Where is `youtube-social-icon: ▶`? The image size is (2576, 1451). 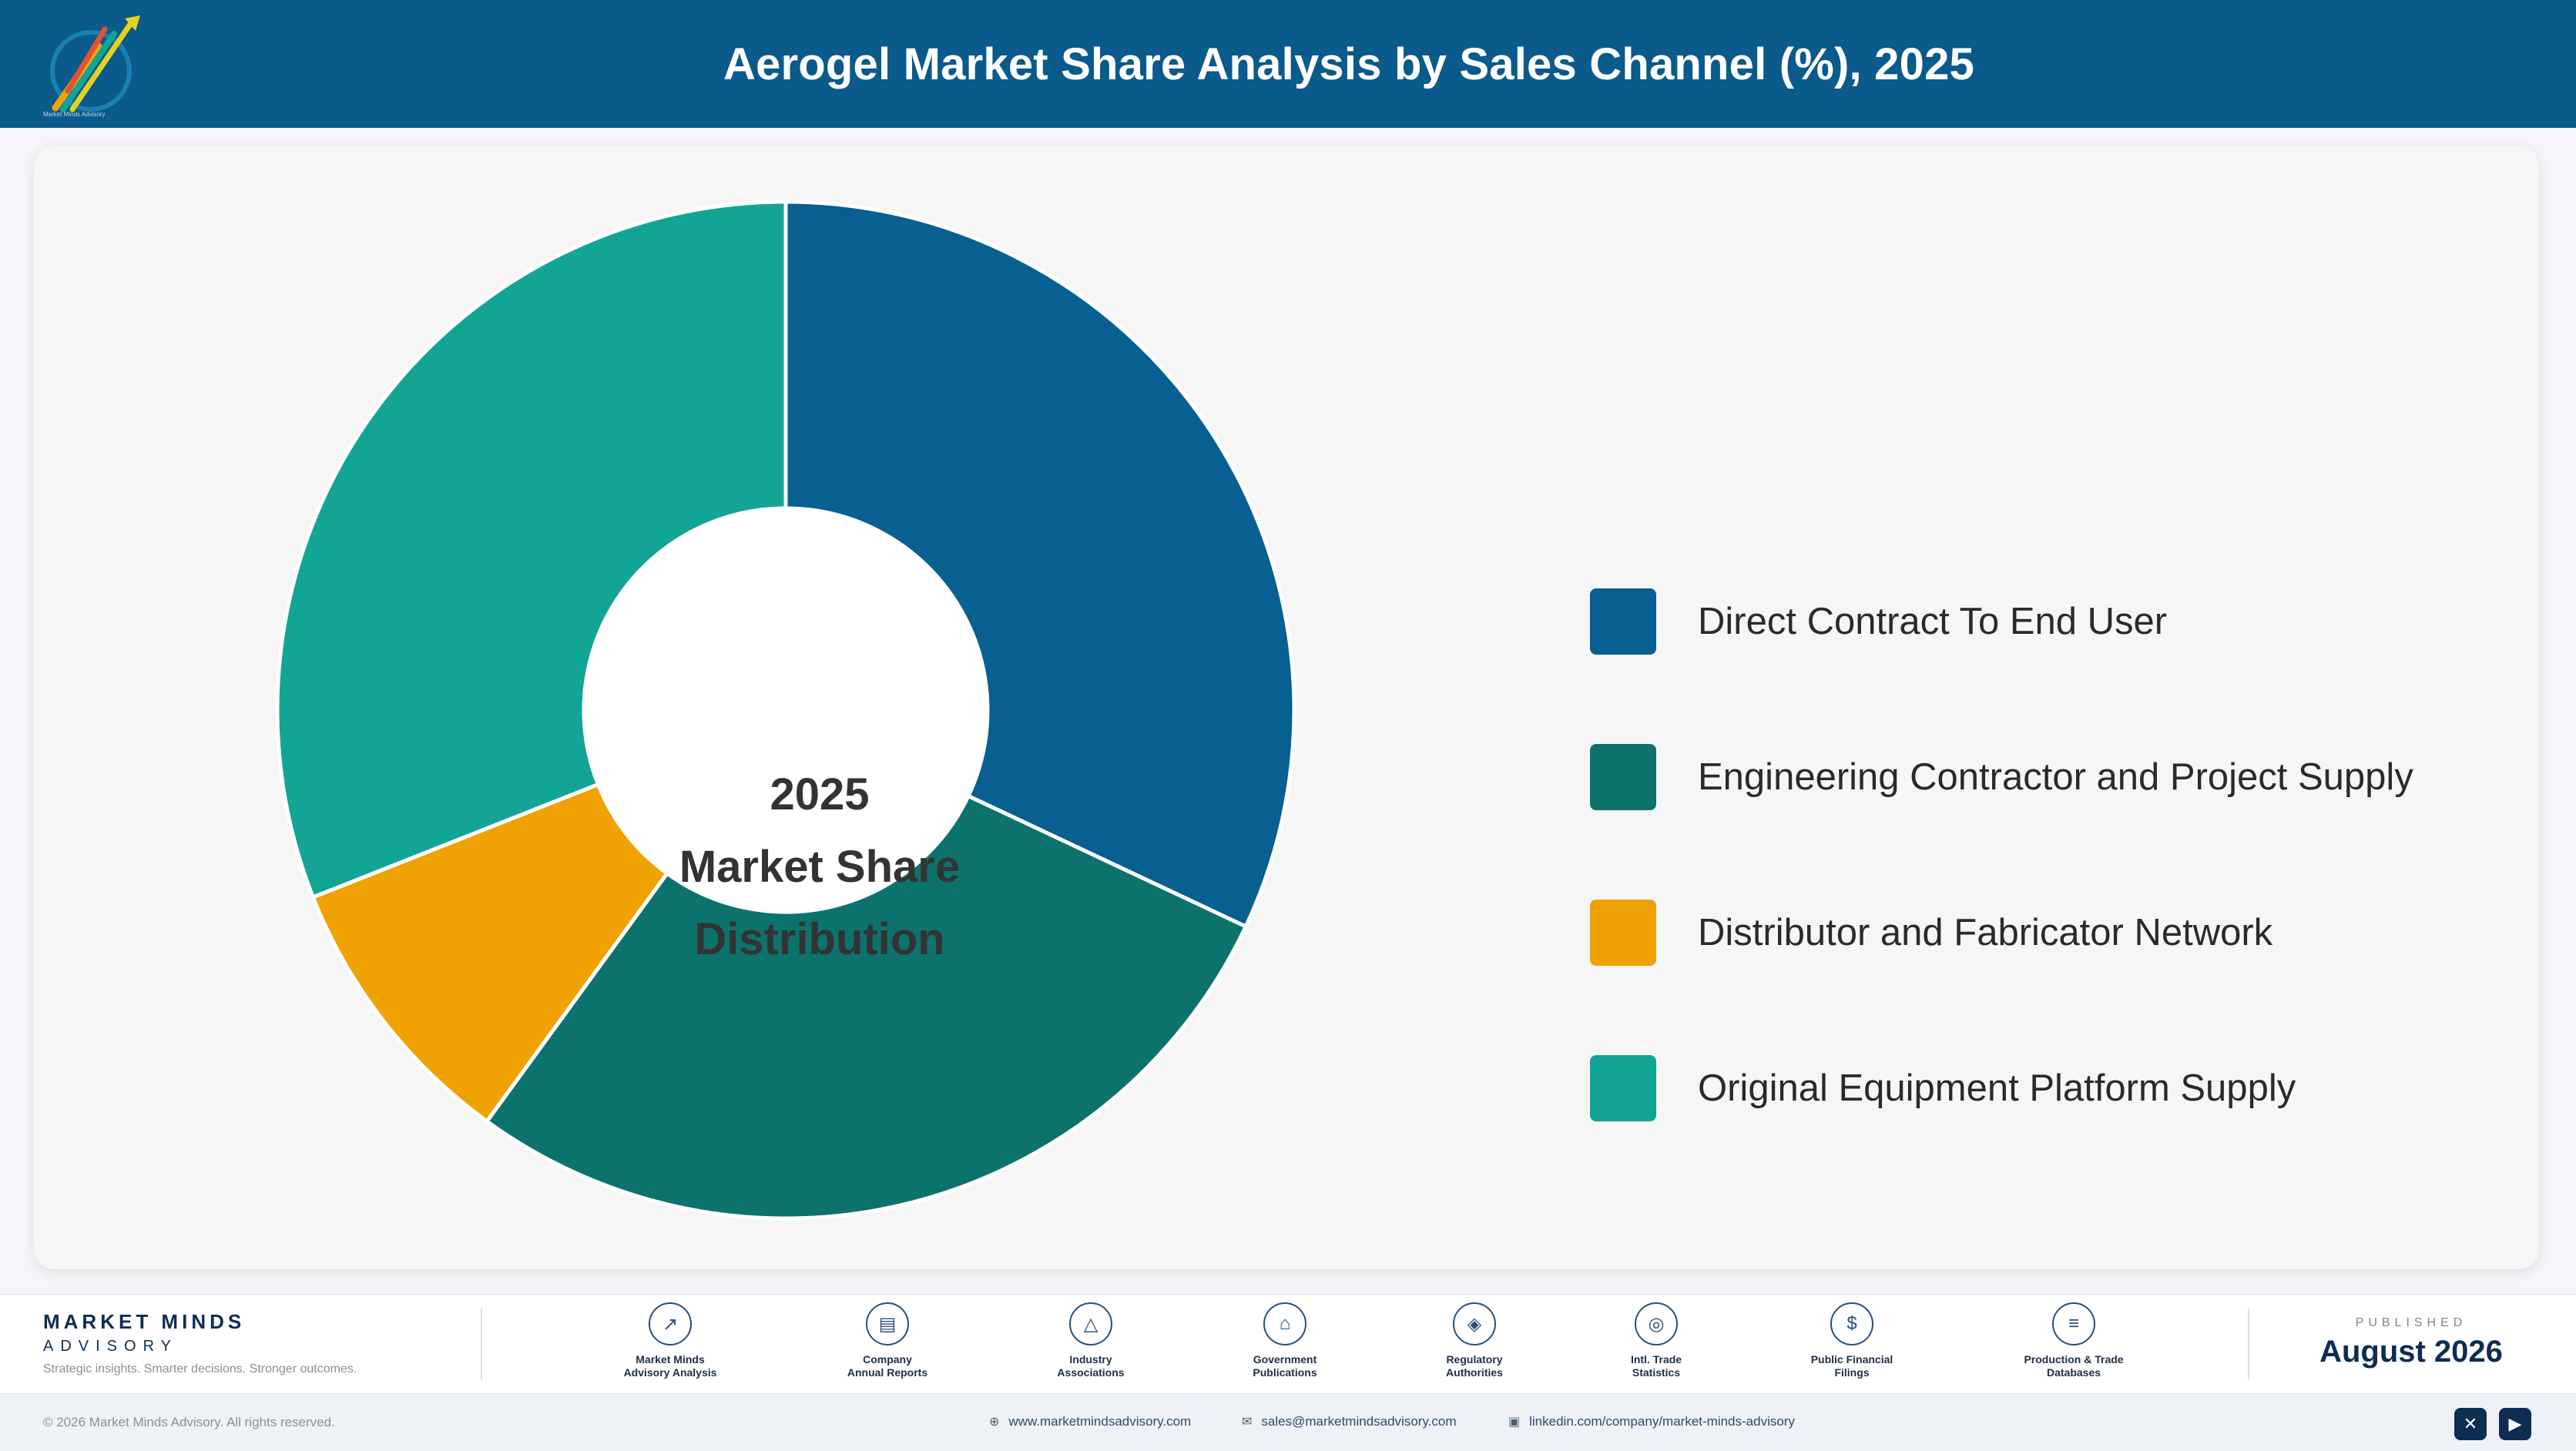 youtube-social-icon: ▶ is located at coordinates (2515, 1424).